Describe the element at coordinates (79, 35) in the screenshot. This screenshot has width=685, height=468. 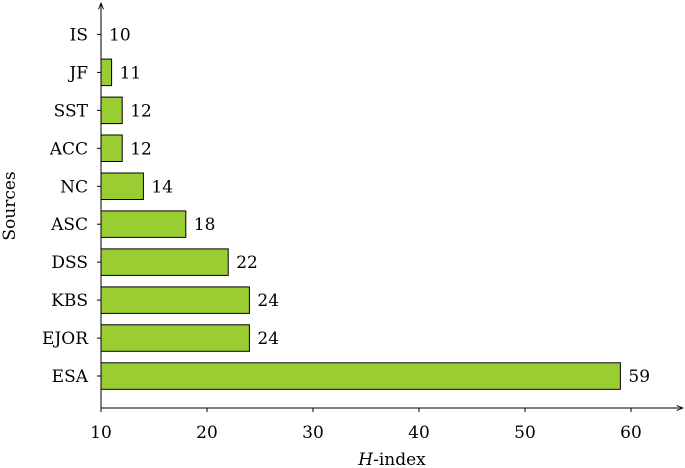
I see `category-label-is: IS` at that location.